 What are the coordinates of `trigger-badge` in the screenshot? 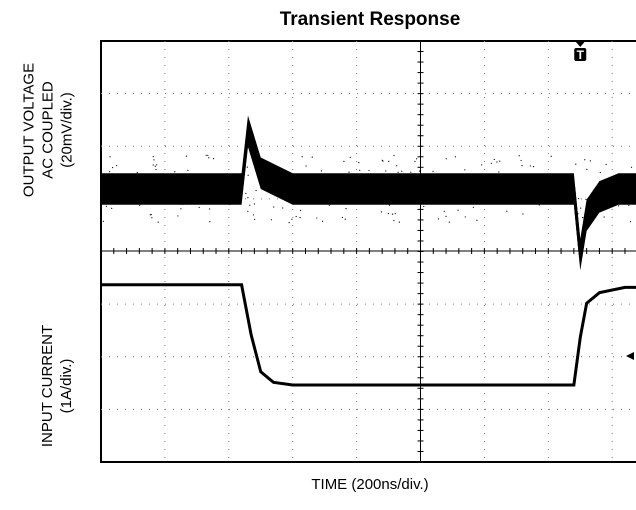 It's located at (580, 54).